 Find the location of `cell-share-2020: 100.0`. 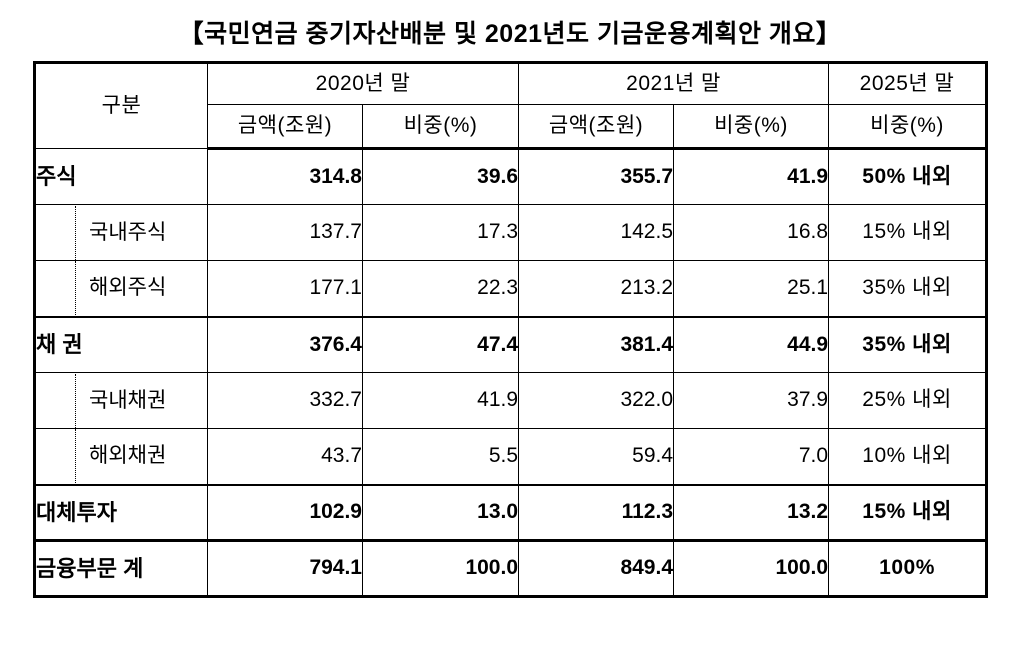

cell-share-2020: 100.0 is located at coordinates (440, 568).